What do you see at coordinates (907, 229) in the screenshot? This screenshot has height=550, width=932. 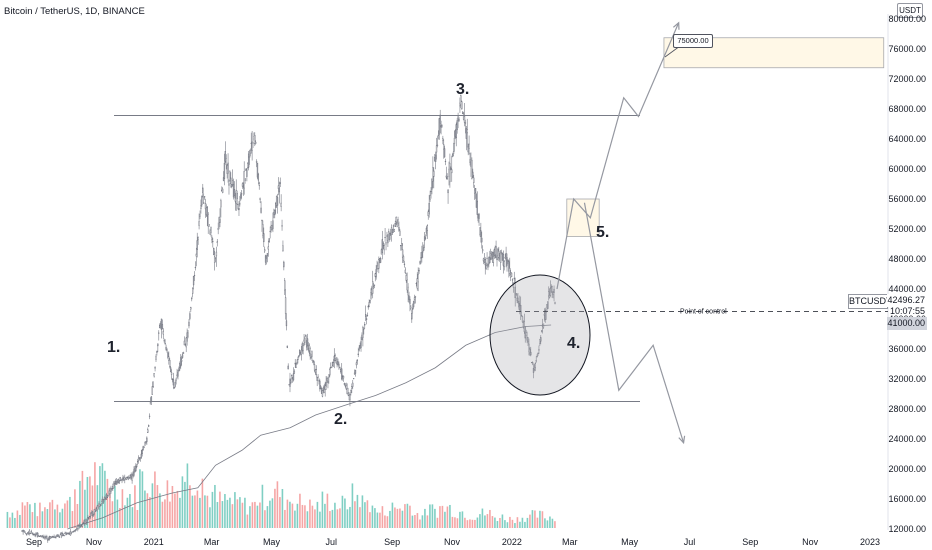 I see `y-tick-label: 52000.00` at bounding box center [907, 229].